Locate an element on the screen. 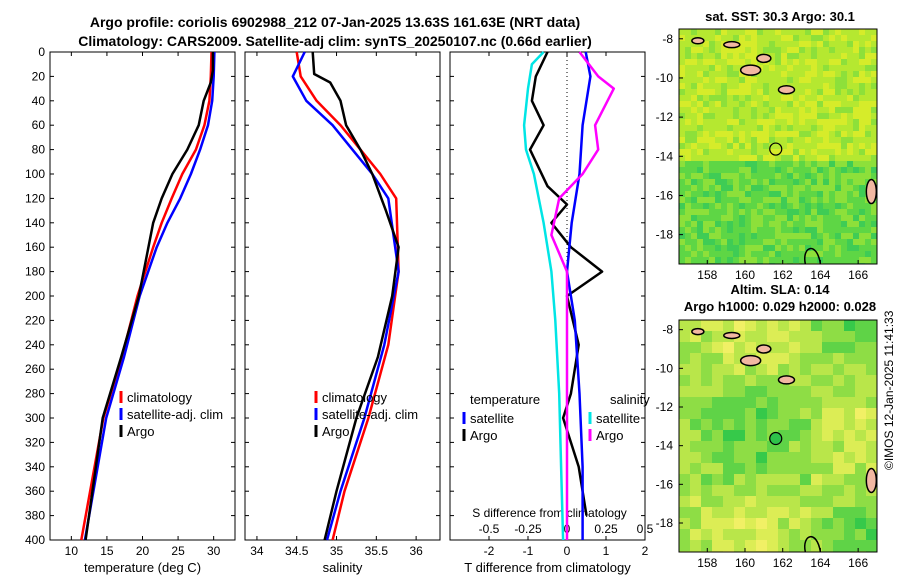  sla_map-argo-marker is located at coordinates (776, 438).